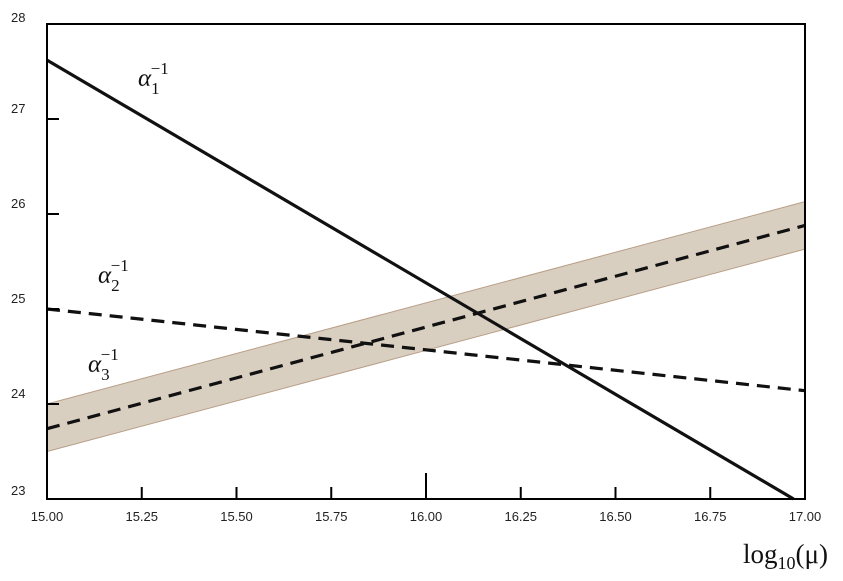 The image size is (843, 581). Describe the element at coordinates (812, 554) in the screenshot. I see `x-axis-label-arg: (μ)` at that location.